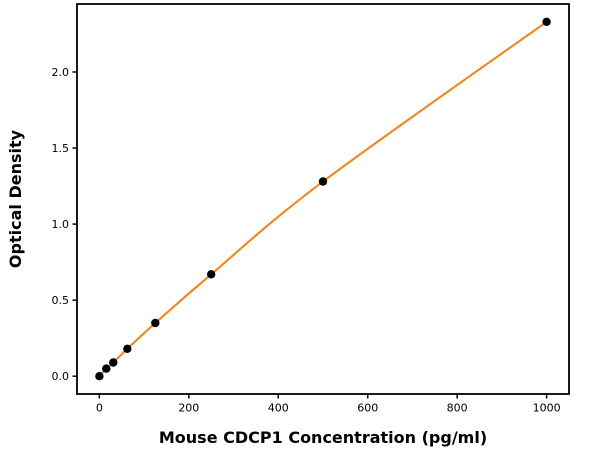  I want to click on y-tick-label: 1.5, so click(61, 148).